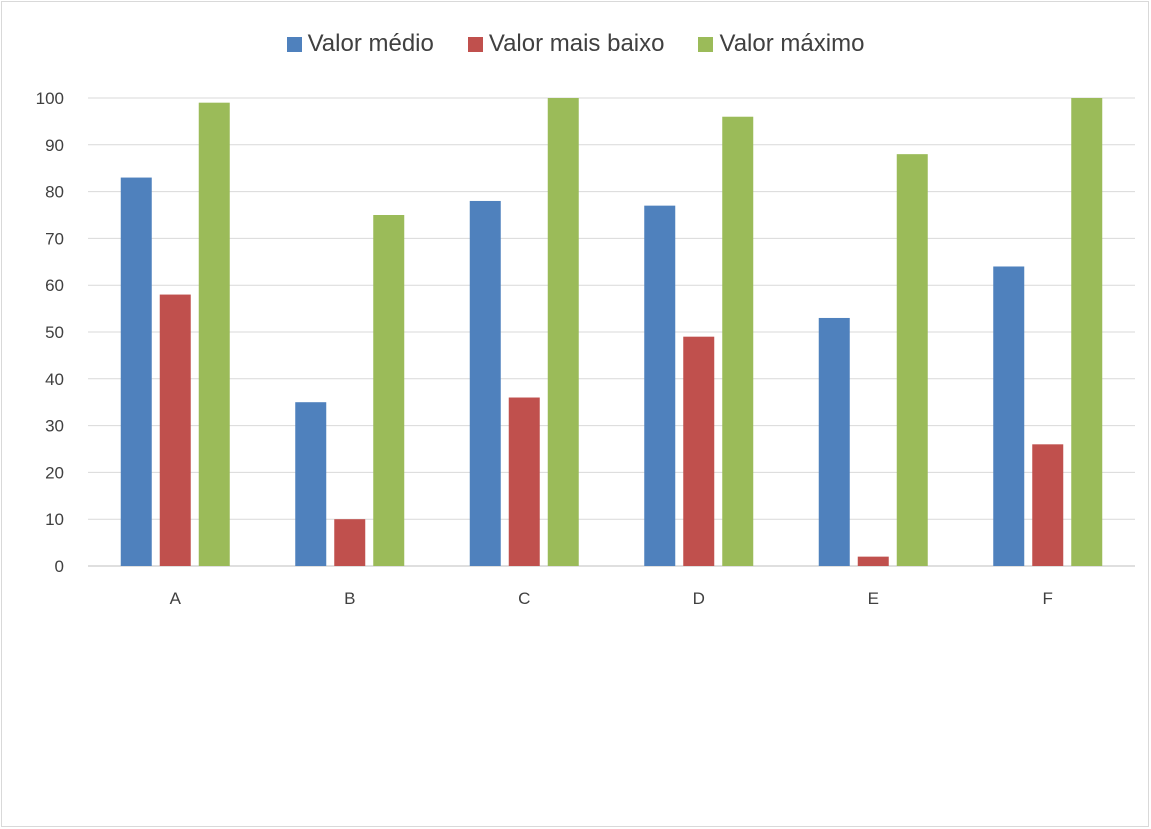 This screenshot has width=1151, height=829. What do you see at coordinates (370, 43) in the screenshot?
I see `legend-label-valor-medio: Valor médio` at bounding box center [370, 43].